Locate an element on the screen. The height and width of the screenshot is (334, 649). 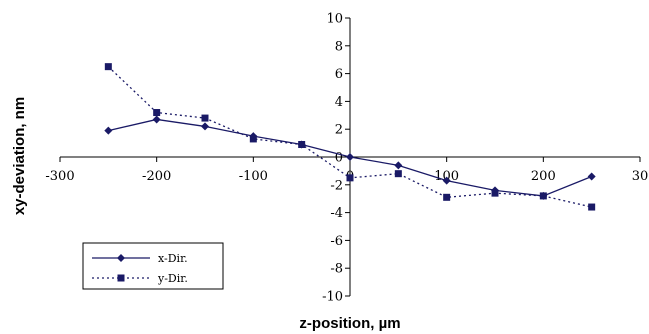
legend: x-Dir. y-Dir. is located at coordinates (153, 266).